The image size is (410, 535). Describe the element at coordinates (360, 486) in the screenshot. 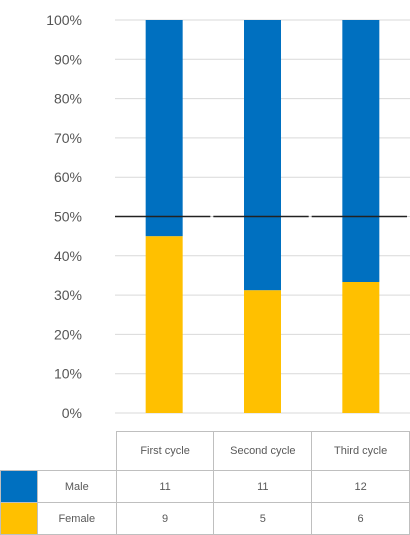

I see `table-cell-value: 12` at that location.